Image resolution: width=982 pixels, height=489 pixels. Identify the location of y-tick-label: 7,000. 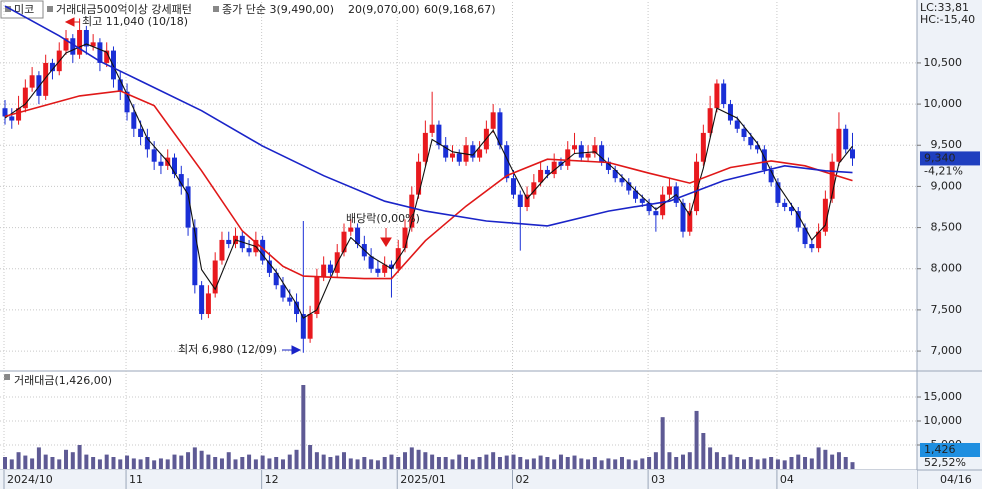
(947, 350).